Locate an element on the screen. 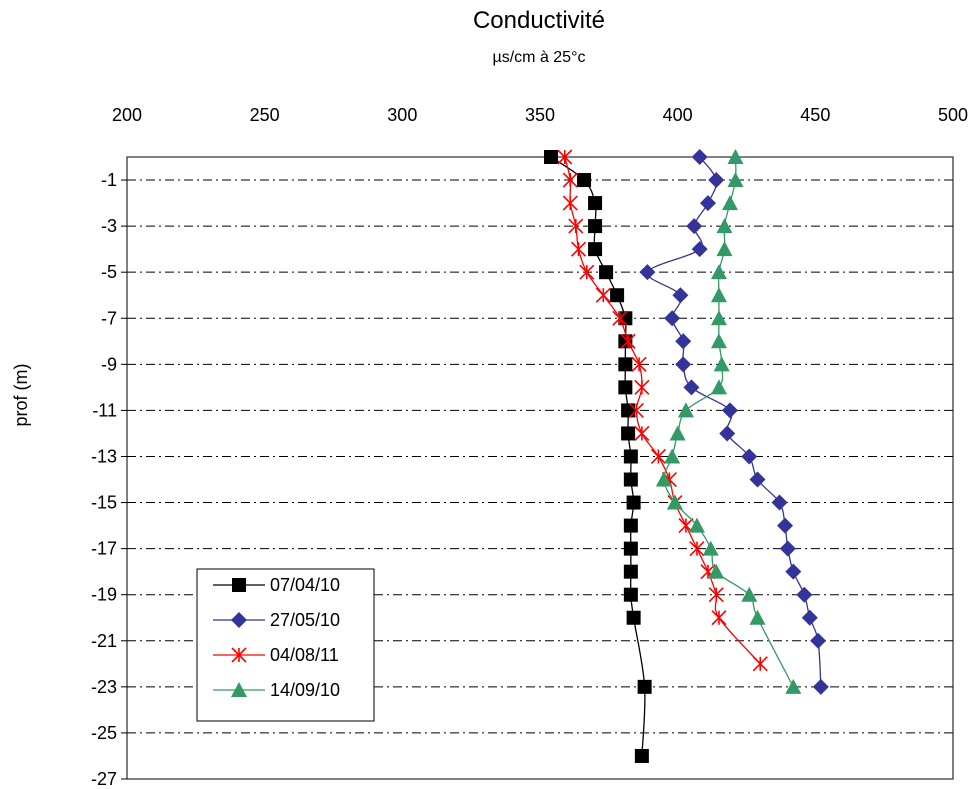 The image size is (978, 789). y-tick-label: -23 is located at coordinates (104, 687).